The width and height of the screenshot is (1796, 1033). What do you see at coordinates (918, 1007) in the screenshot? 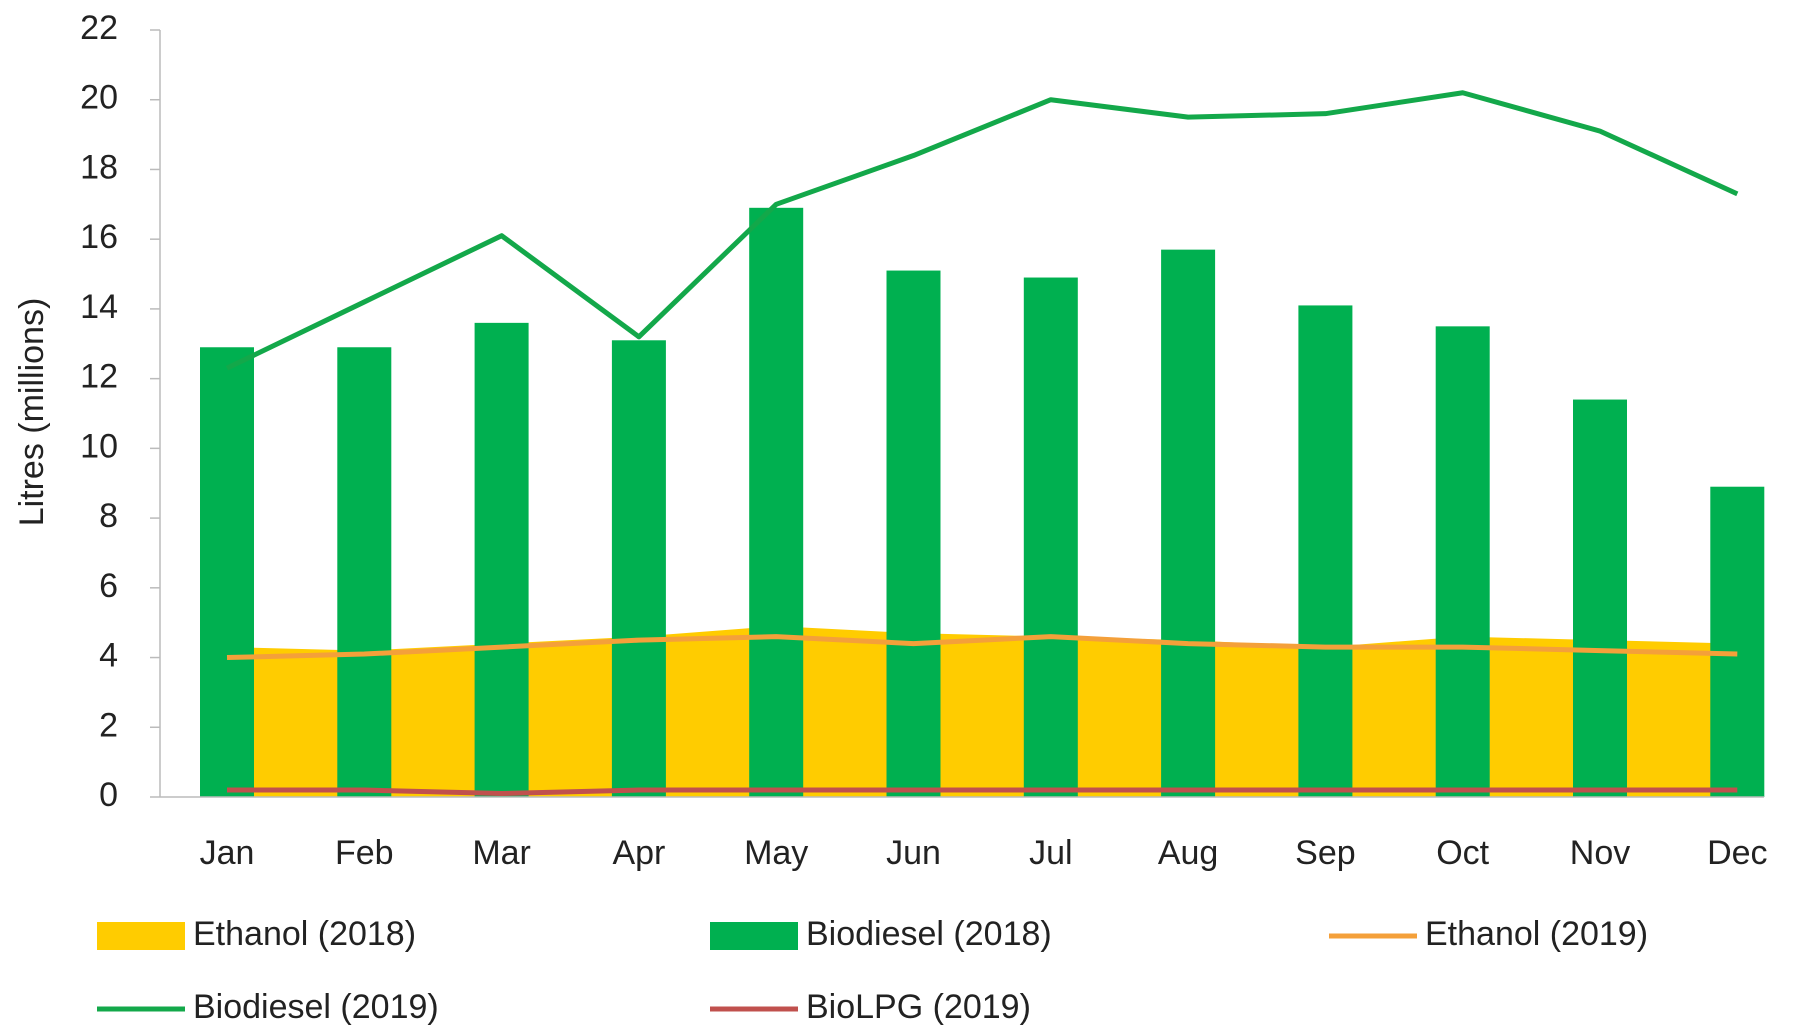
I see `legend-label: BioLPG (2019)` at bounding box center [918, 1007].